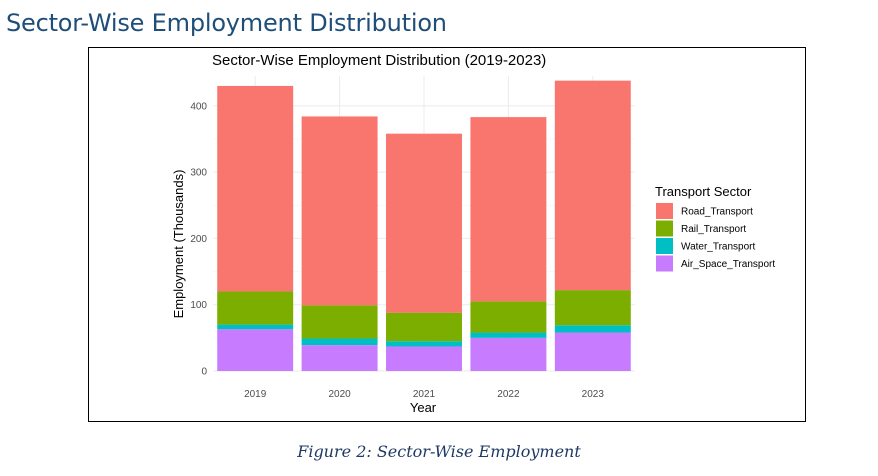 Image resolution: width=878 pixels, height=476 pixels. Describe the element at coordinates (592, 351) in the screenshot. I see `bar-air-space-transport-2023` at that location.